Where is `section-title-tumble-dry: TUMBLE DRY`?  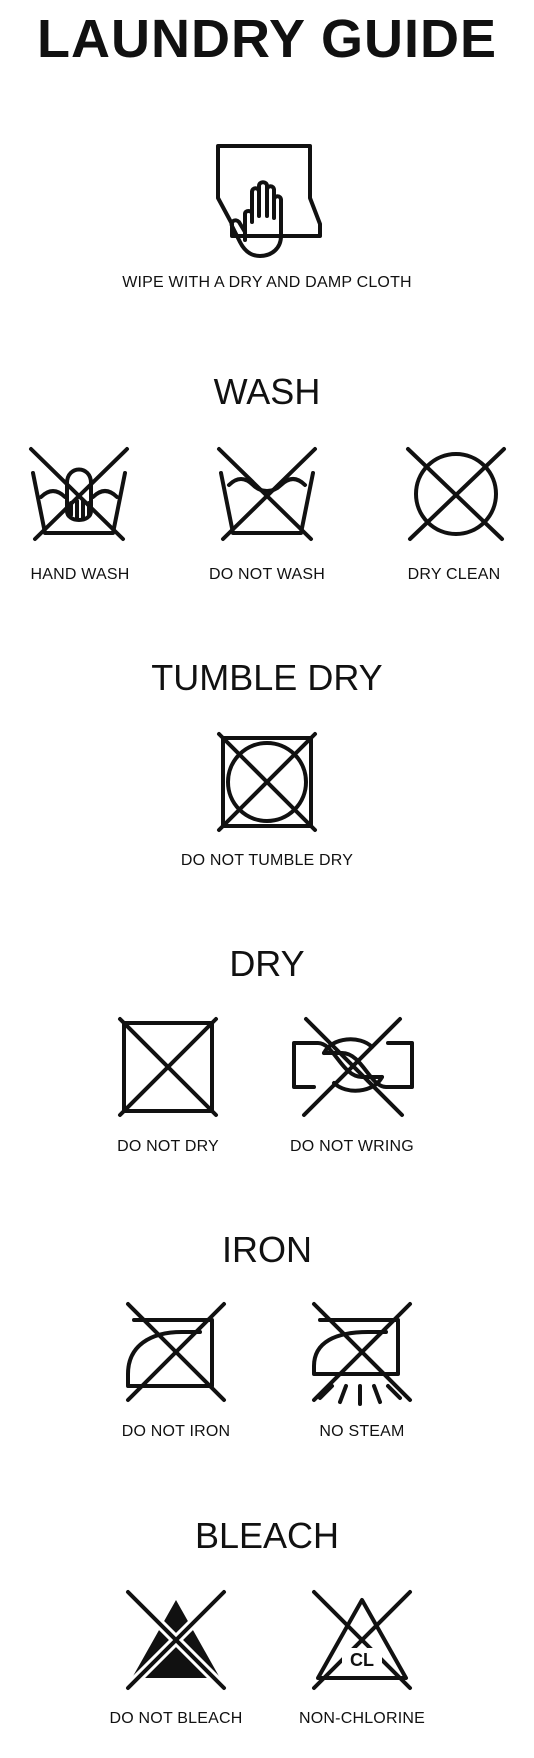 section-title-tumble-dry: TUMBLE DRY is located at coordinates (267, 677).